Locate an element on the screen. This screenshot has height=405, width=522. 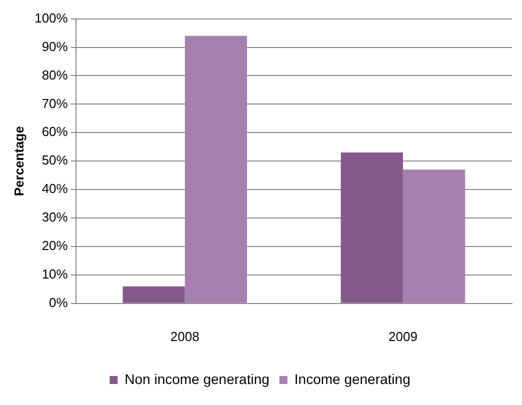
y-tick-label: 60% is located at coordinates (55, 132).